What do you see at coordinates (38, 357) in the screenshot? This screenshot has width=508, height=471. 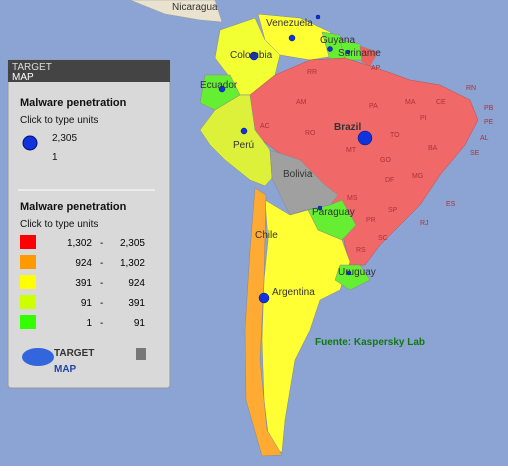 I see `brand-icon` at bounding box center [38, 357].